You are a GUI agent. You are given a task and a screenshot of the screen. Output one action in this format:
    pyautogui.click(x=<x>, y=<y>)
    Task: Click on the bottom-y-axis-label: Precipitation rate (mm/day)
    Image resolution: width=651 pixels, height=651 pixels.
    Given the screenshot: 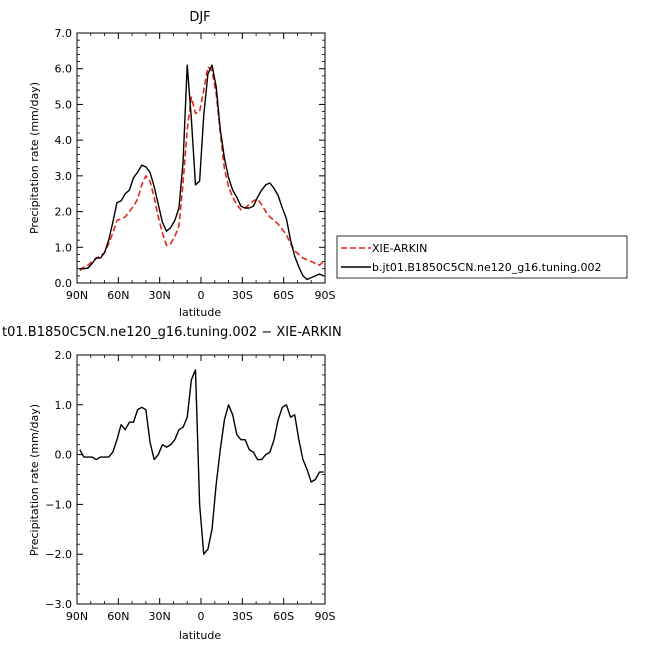 What is the action you would take?
    pyautogui.click(x=34, y=480)
    